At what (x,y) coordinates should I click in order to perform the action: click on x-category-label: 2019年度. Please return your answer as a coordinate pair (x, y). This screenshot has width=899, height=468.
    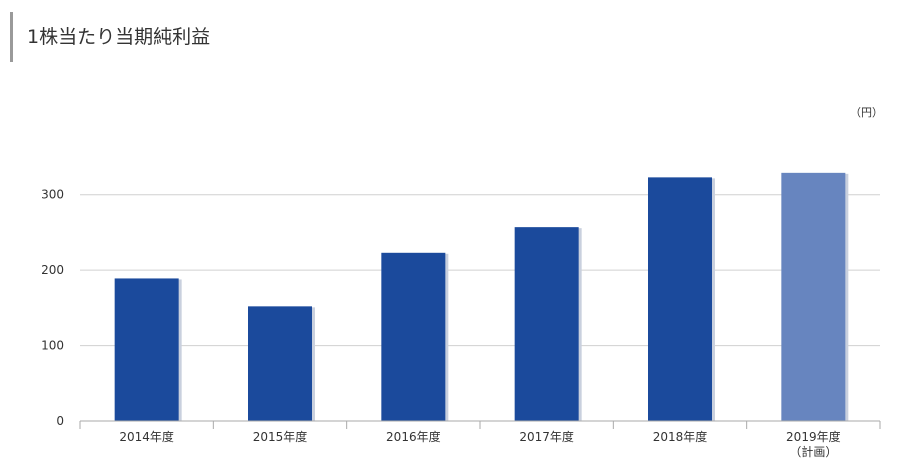
    Looking at the image, I should click on (813, 436).